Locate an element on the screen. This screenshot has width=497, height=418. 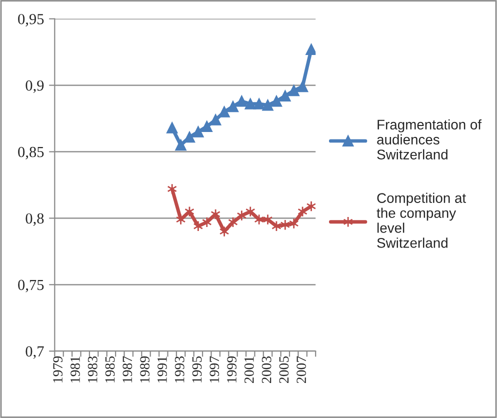
x-tick-label: 2003 is located at coordinates (267, 370).